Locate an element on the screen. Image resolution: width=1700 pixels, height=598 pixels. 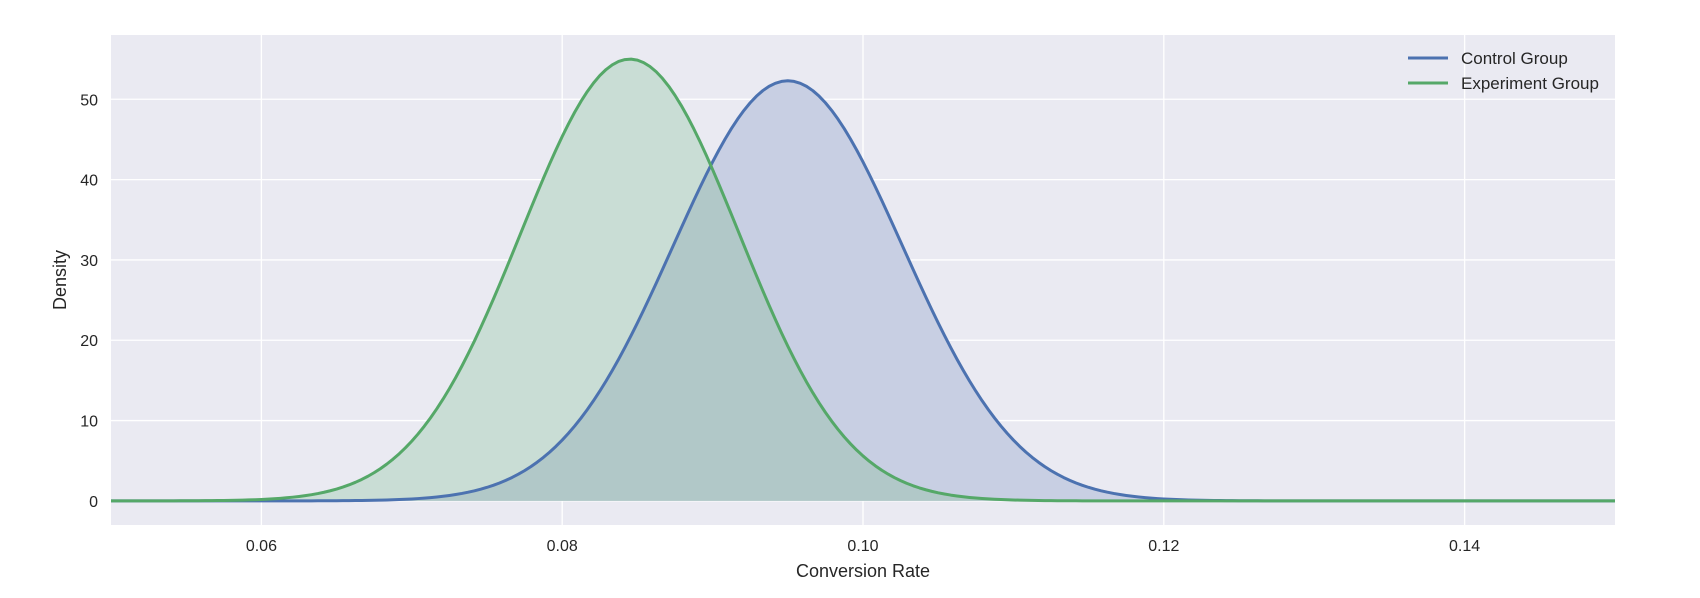
legend: Control Group Experiment Group is located at coordinates (1503, 71).